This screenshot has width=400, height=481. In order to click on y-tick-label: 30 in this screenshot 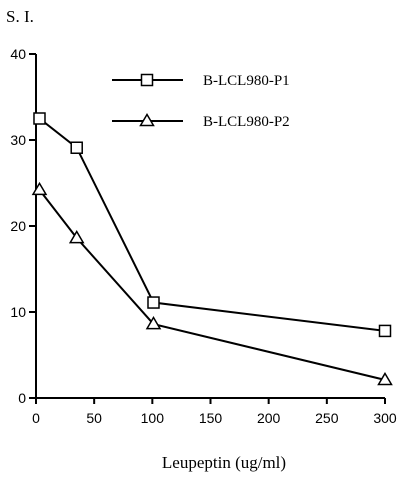, I will do `click(18, 140)`.